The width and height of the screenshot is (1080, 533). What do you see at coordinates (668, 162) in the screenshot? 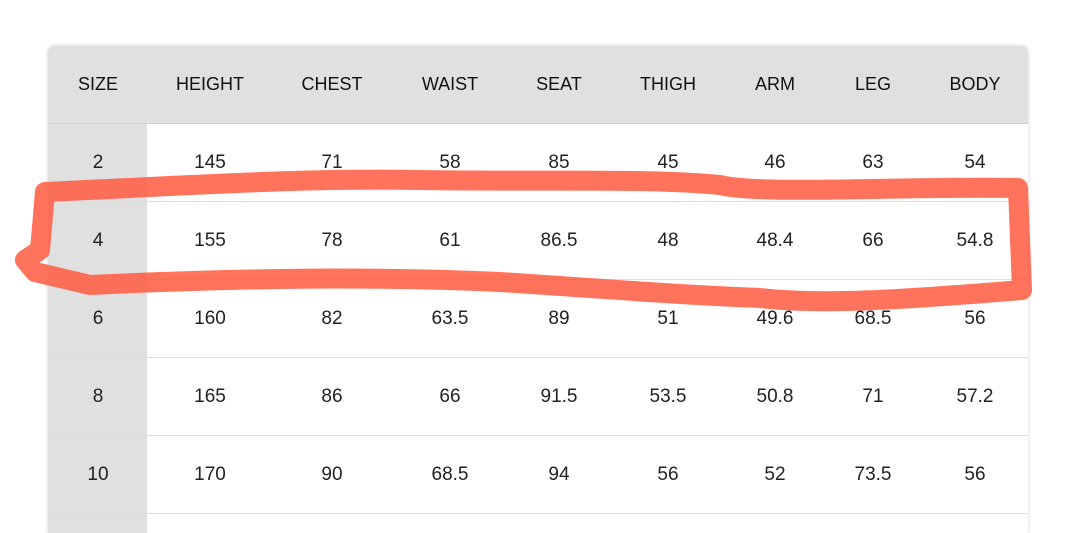
I see `measurement-cell: 45` at bounding box center [668, 162].